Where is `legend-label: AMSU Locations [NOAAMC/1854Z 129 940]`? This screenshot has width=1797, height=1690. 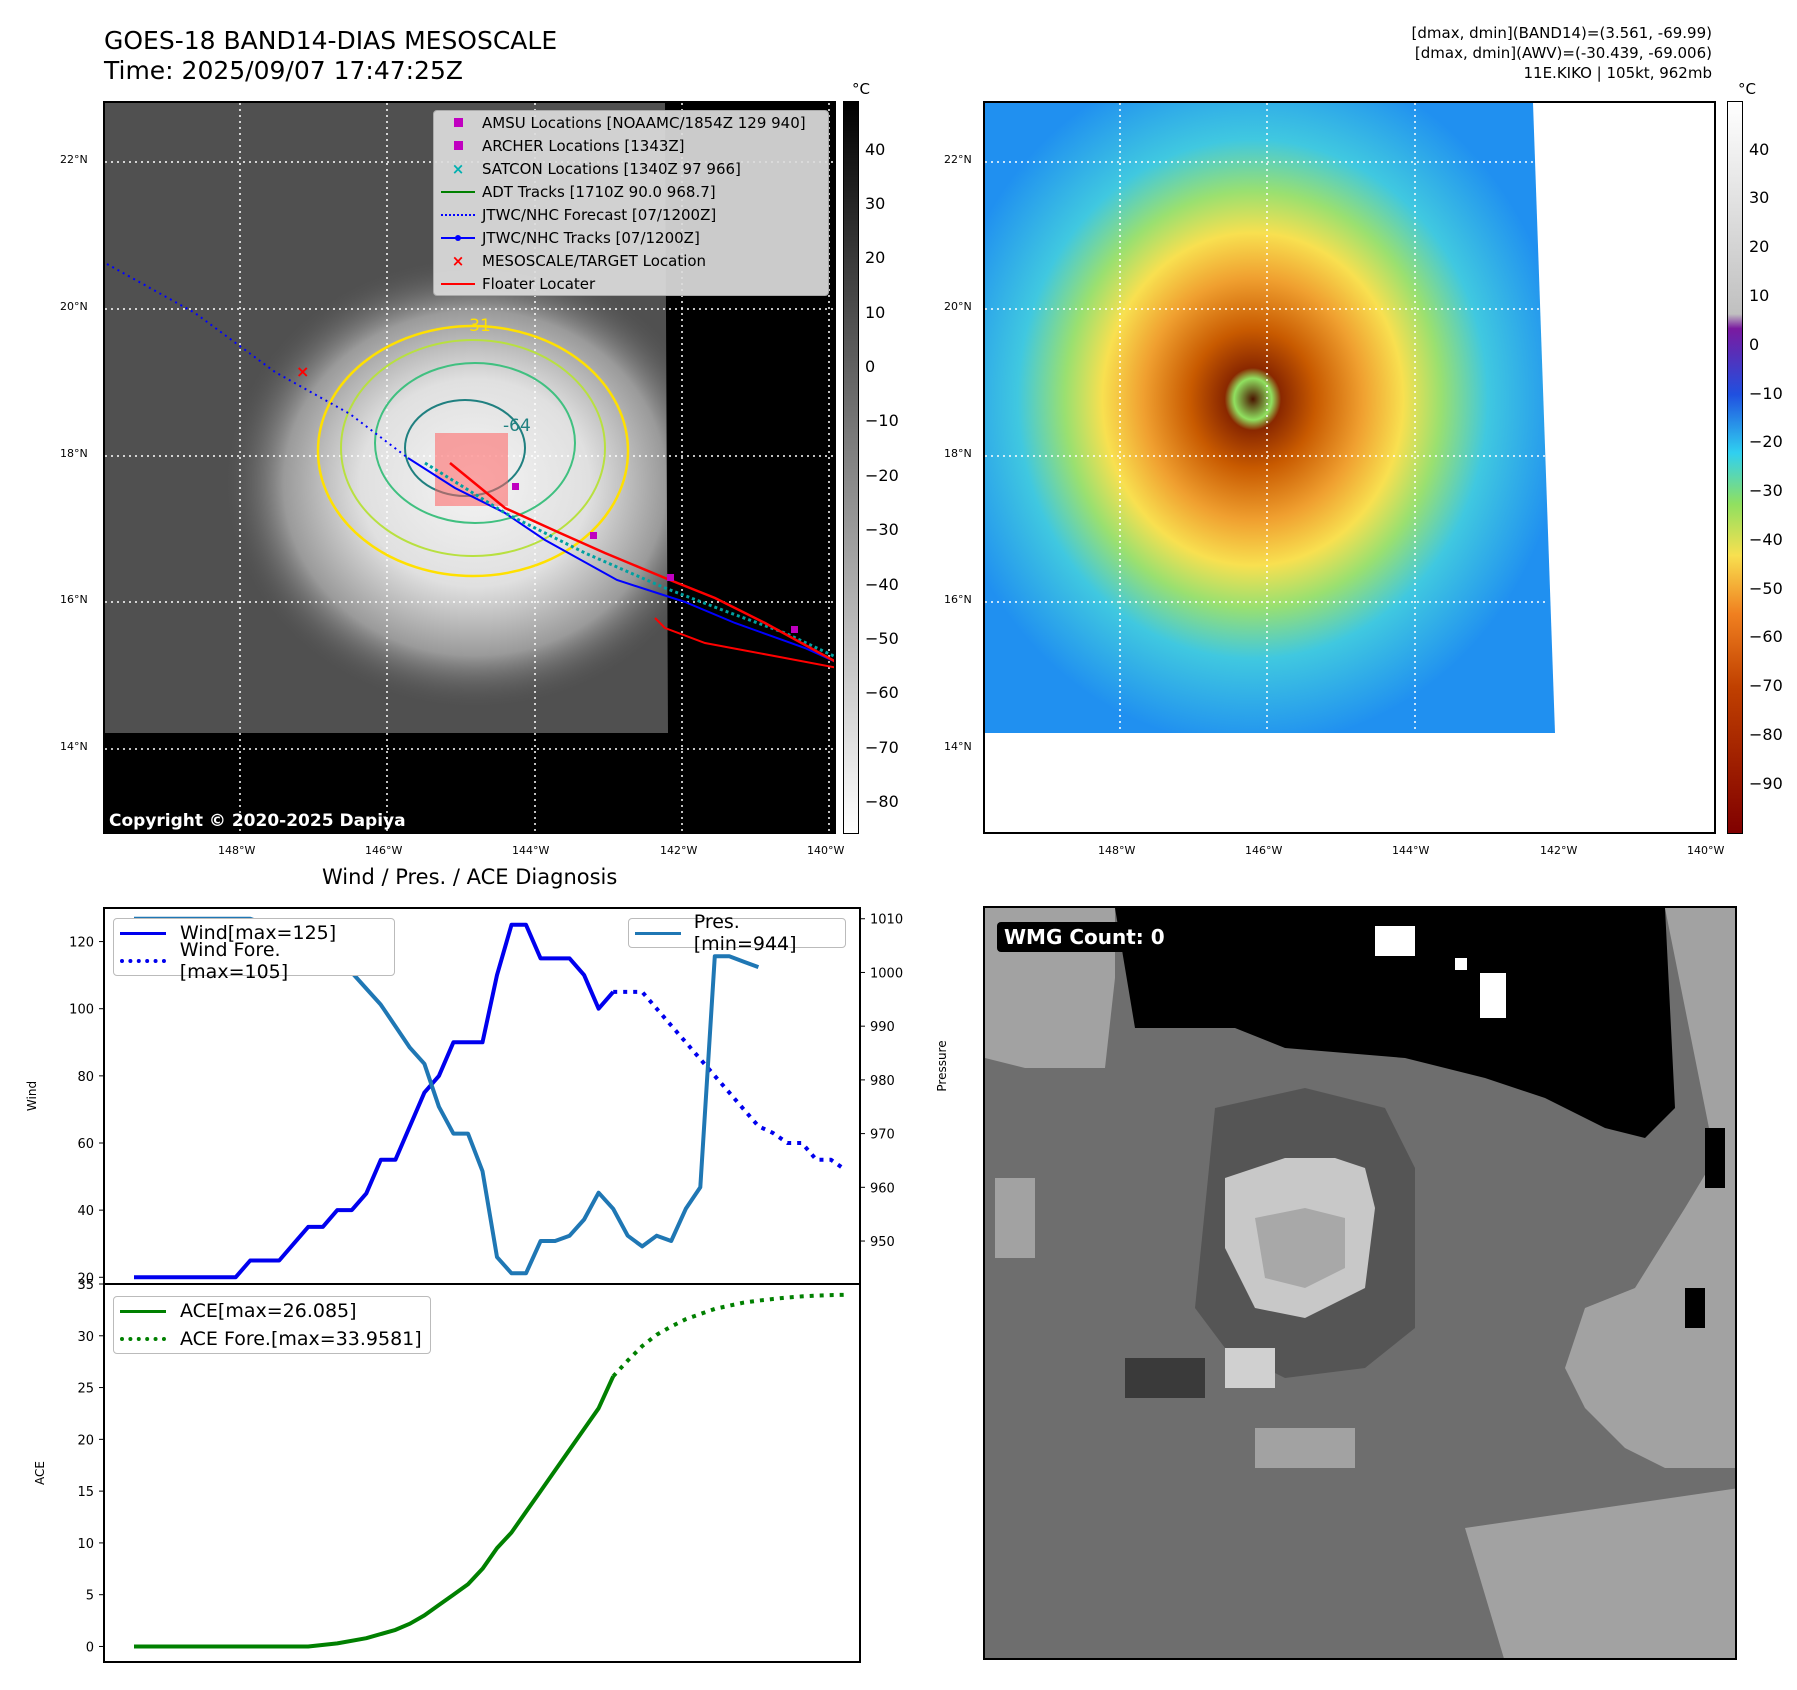 legend-label: AMSU Locations [NOAAMC/1854Z 129 940] is located at coordinates (644, 122).